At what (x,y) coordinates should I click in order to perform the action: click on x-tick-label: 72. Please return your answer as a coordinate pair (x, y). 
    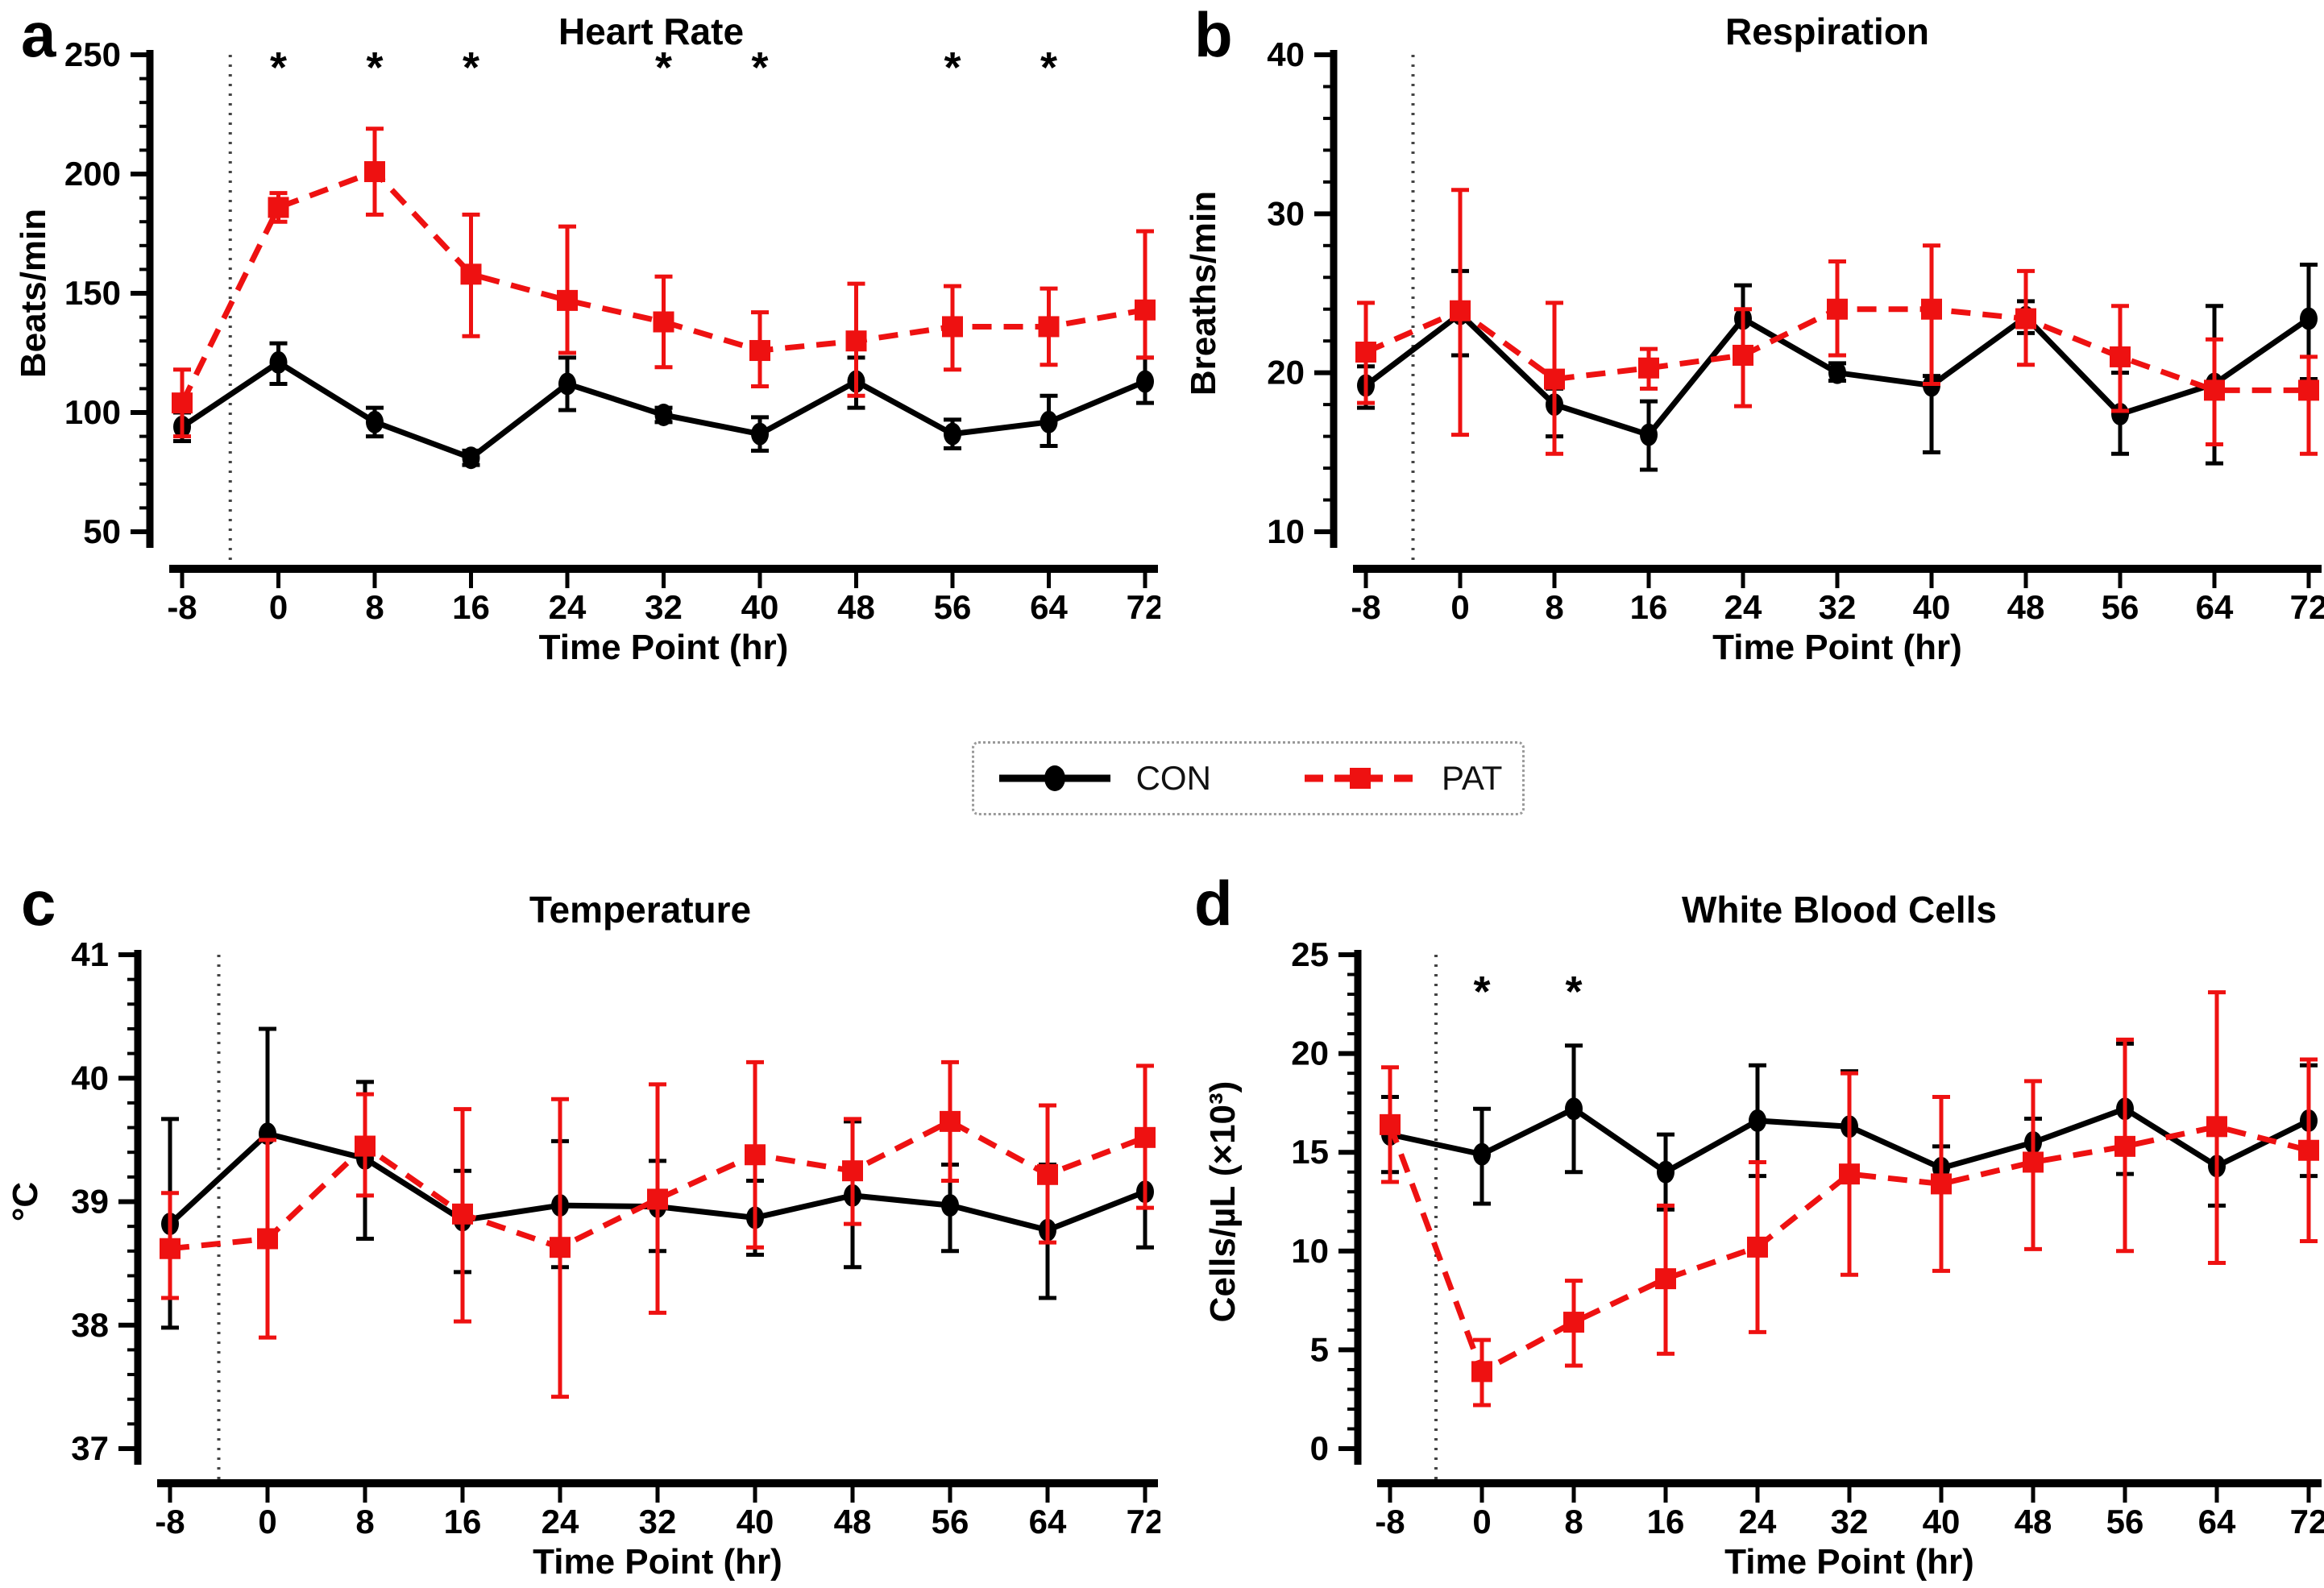
    Looking at the image, I should click on (2307, 1521).